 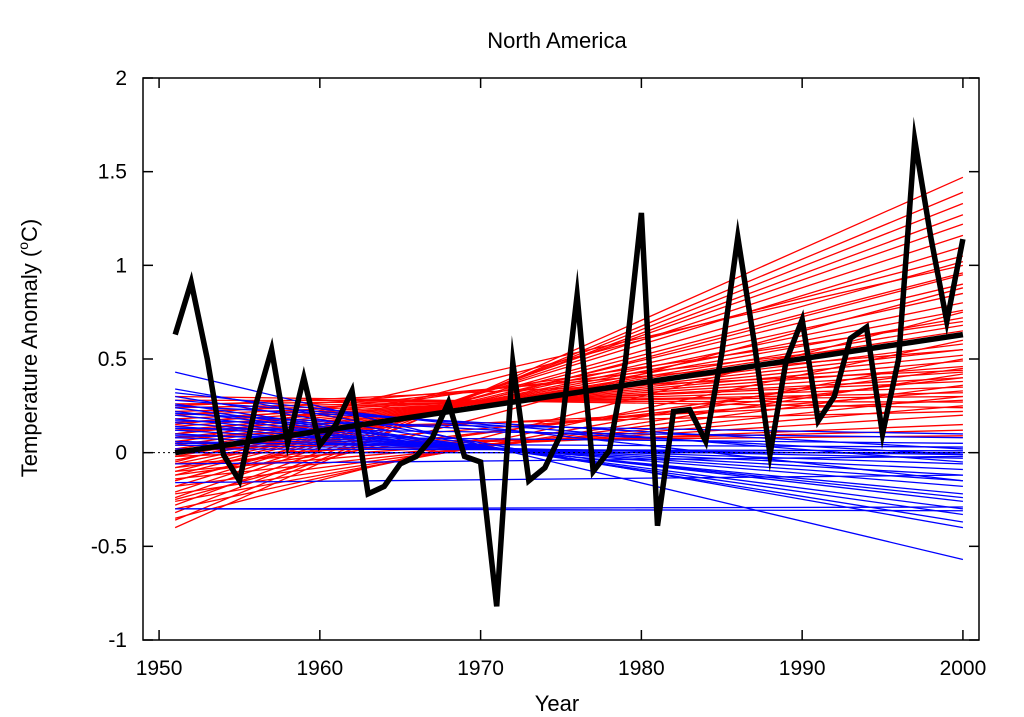 I want to click on y-tick-label-2: 0, so click(x=121, y=453).